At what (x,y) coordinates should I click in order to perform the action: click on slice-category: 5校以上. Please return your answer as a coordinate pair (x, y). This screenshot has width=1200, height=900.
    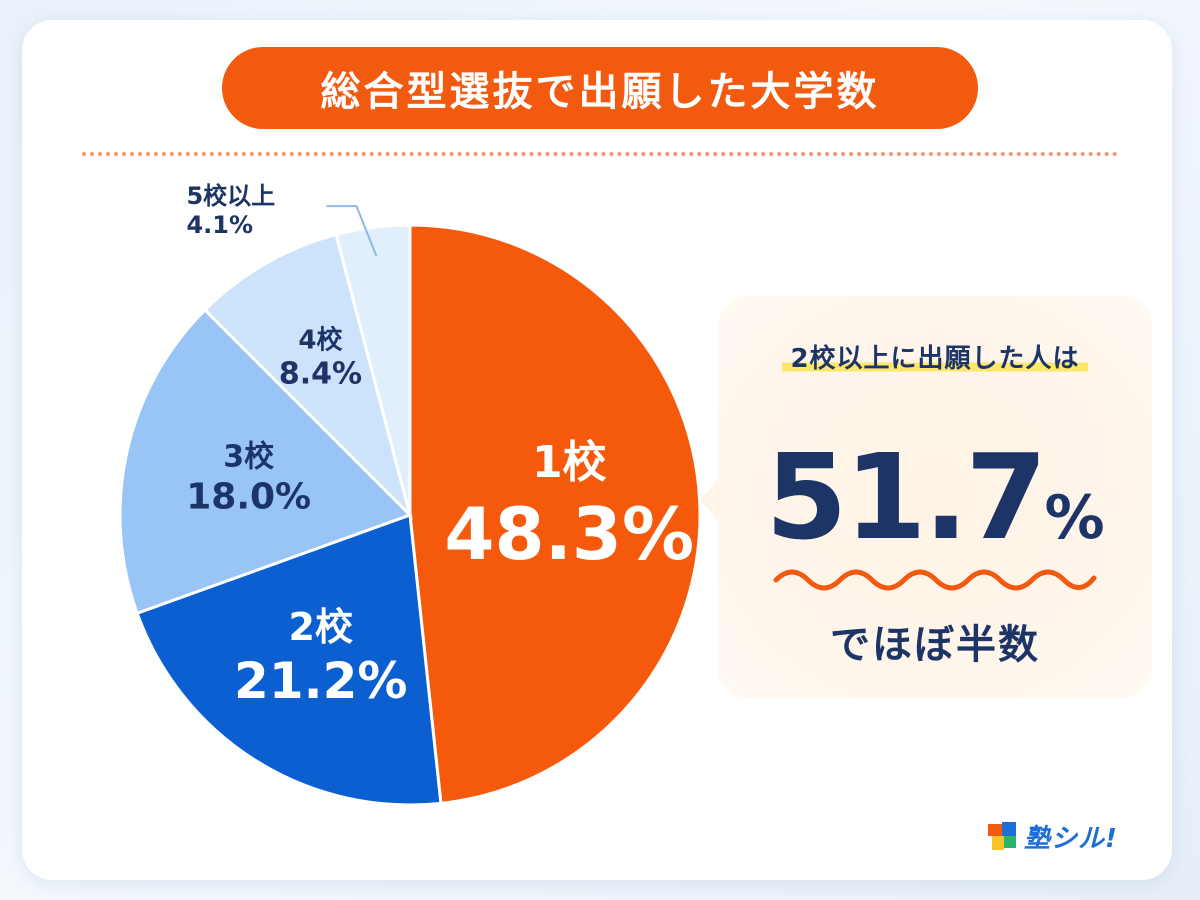
    Looking at the image, I should click on (231, 196).